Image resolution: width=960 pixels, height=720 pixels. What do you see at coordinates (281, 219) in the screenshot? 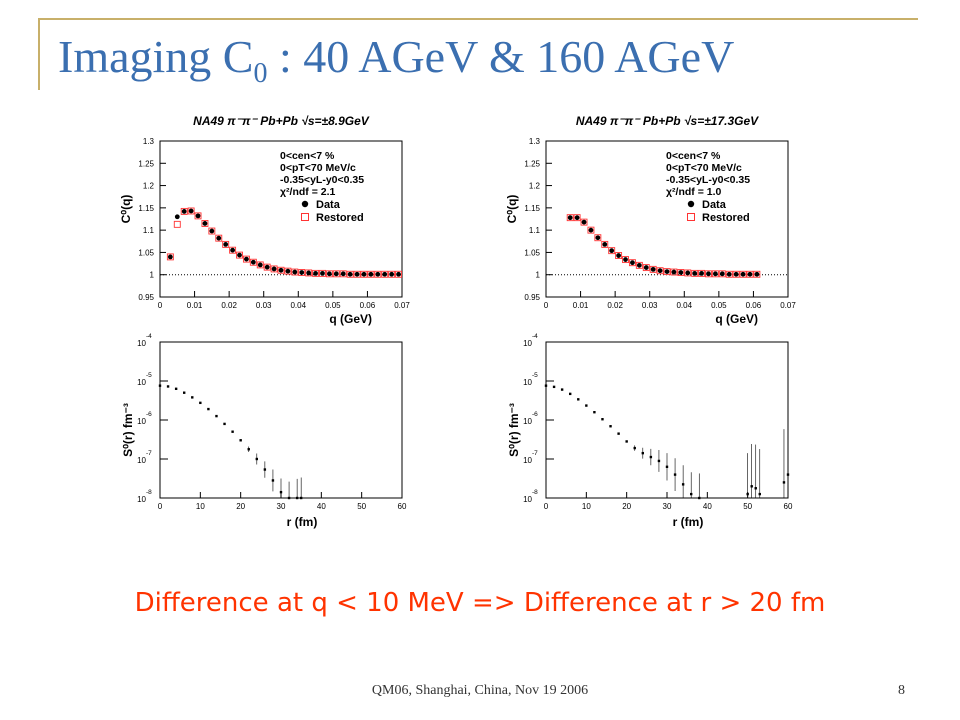
I see `plot-frame` at bounding box center [281, 219].